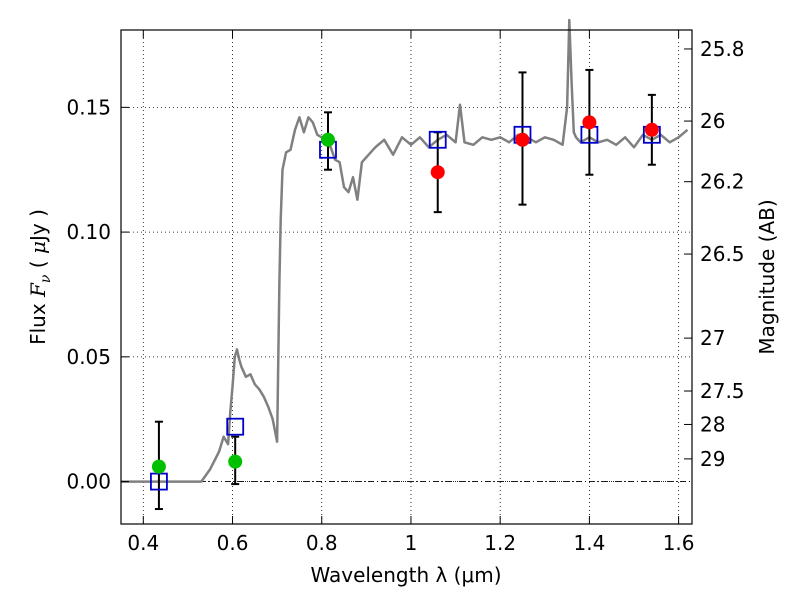  I want to click on y-tick-label: 0.10, so click(88, 232).